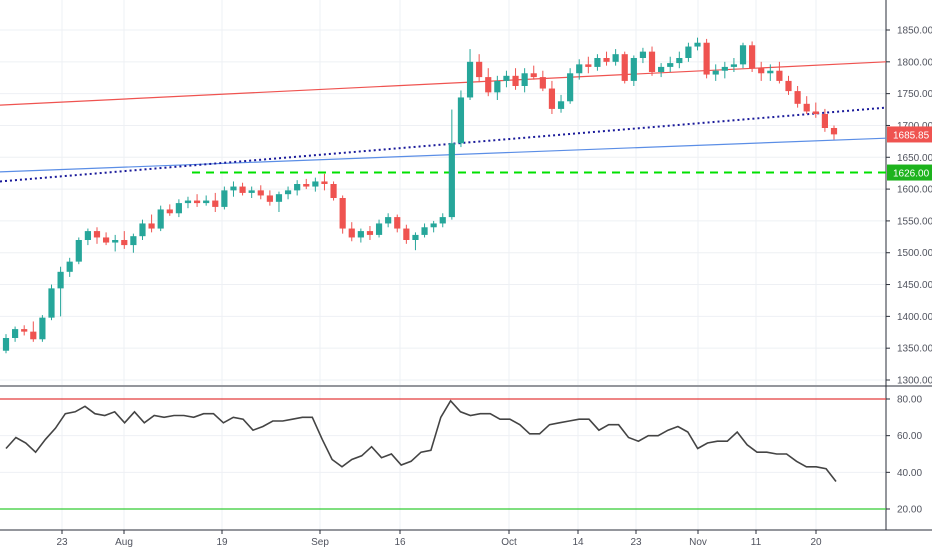  What do you see at coordinates (320, 542) in the screenshot?
I see `time-axis-label: Sep` at bounding box center [320, 542].